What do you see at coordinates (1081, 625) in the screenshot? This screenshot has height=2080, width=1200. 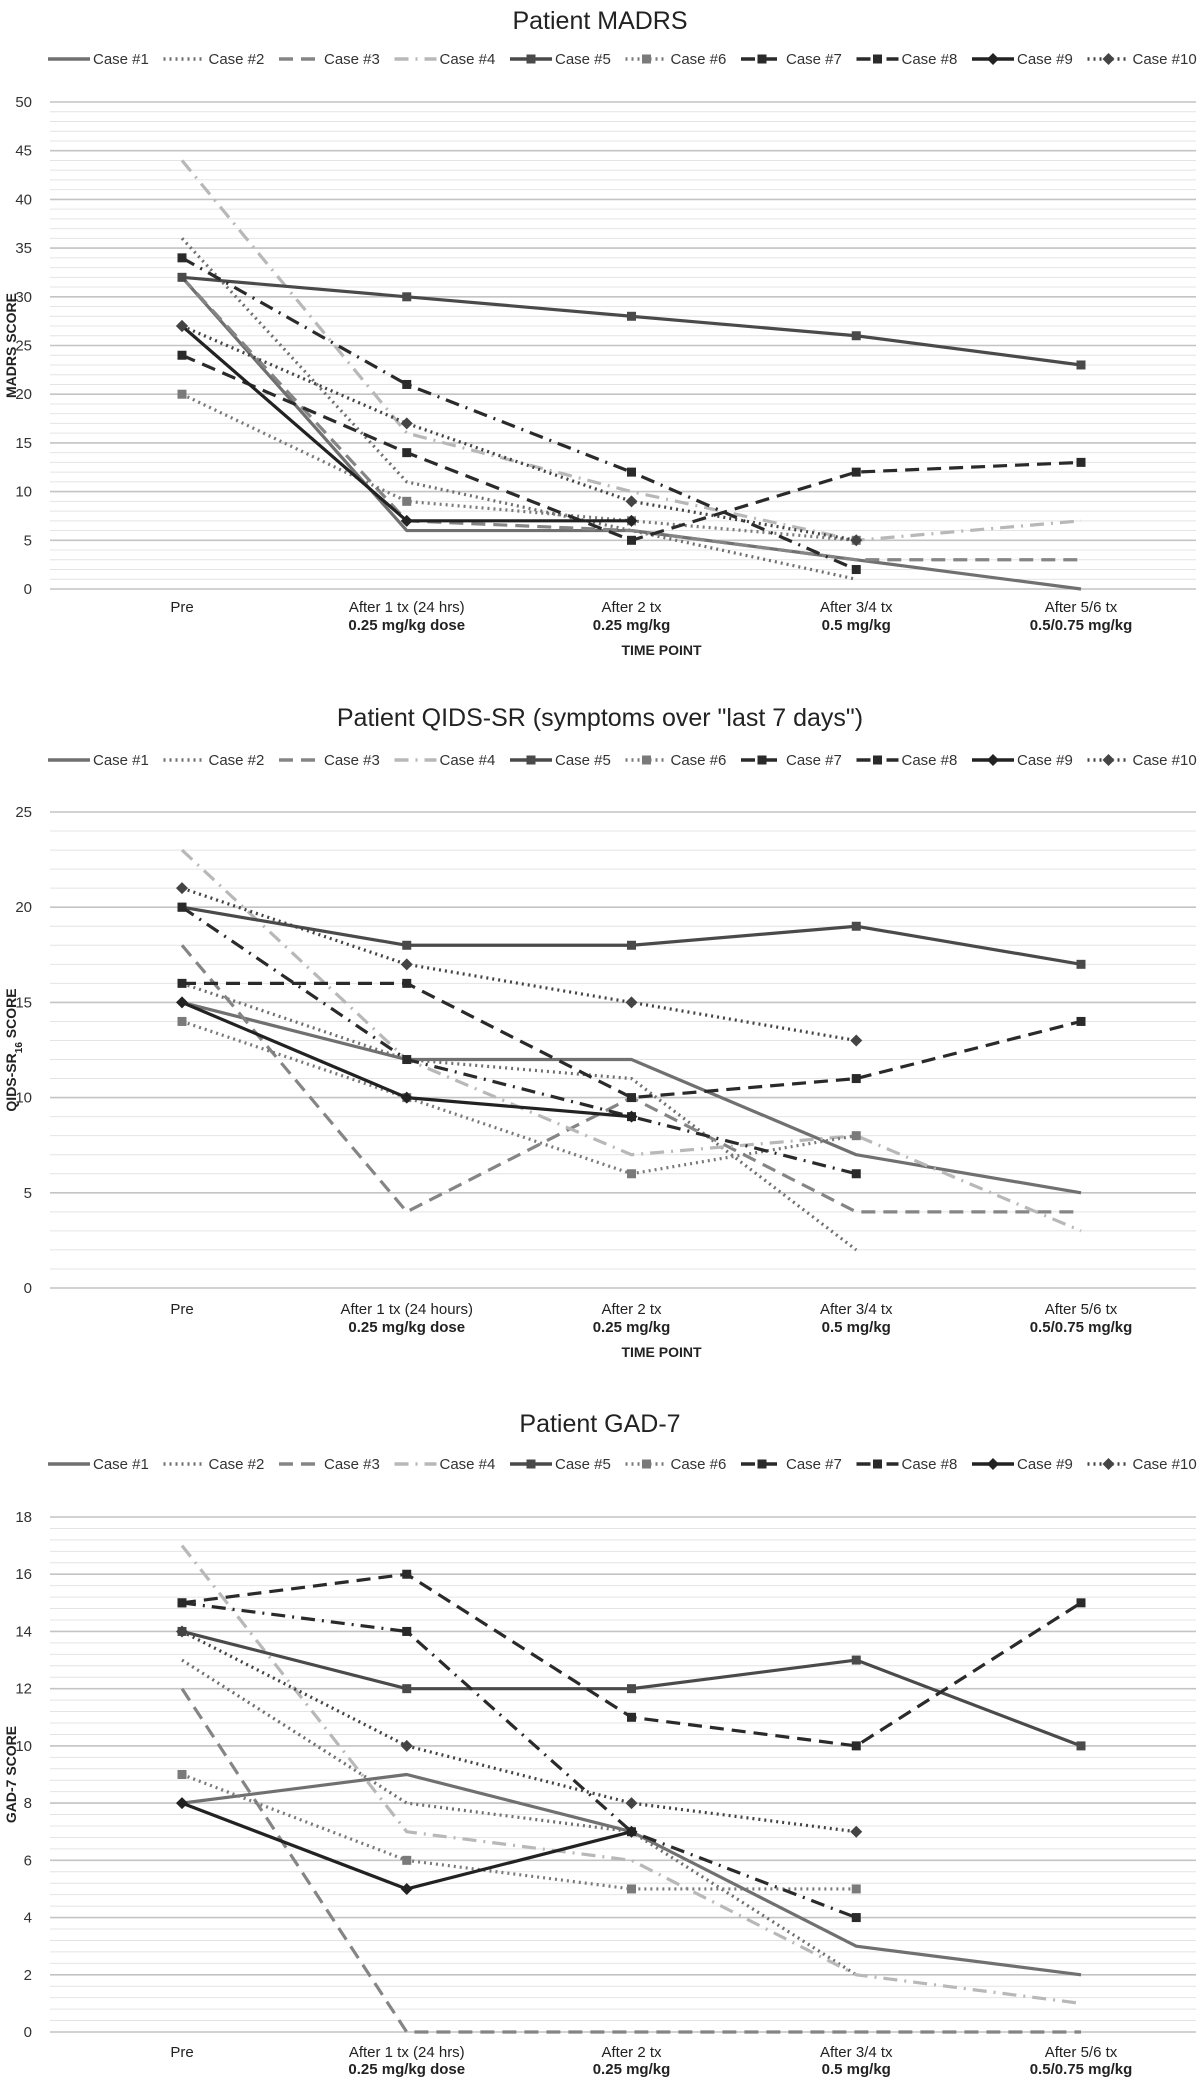 I see `x-tick-sublabel: 0.5/0.75 mg/kg` at bounding box center [1081, 625].